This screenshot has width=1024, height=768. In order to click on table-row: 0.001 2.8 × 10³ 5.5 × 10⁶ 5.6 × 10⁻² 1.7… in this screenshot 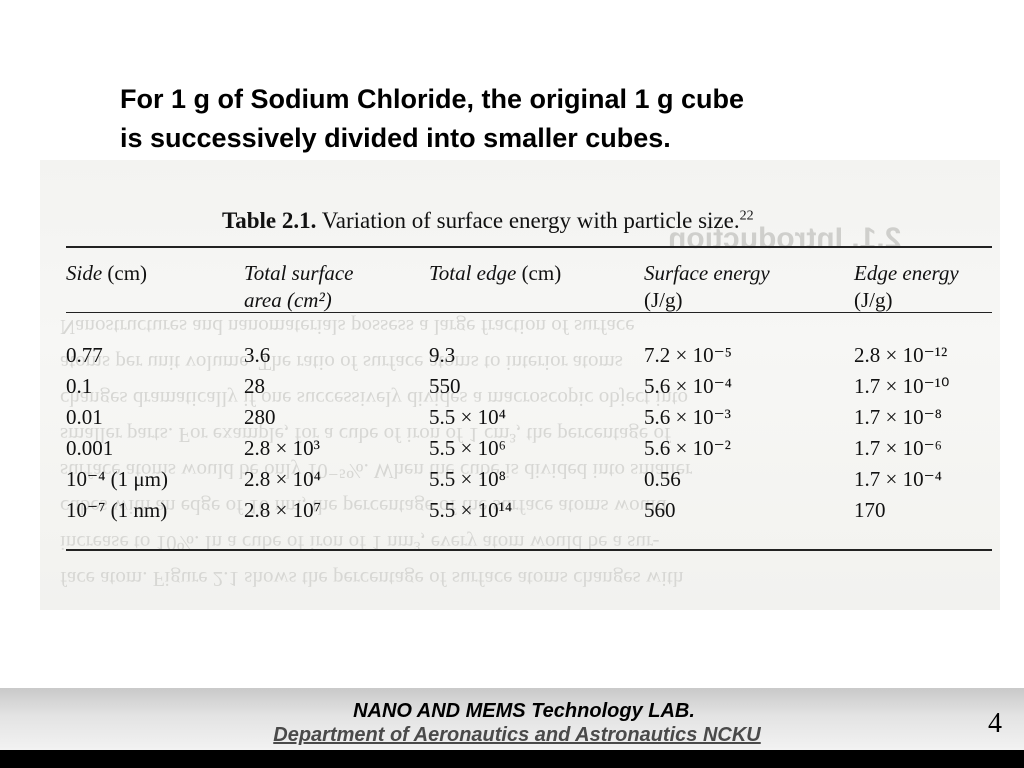, I will do `click(529, 448)`.